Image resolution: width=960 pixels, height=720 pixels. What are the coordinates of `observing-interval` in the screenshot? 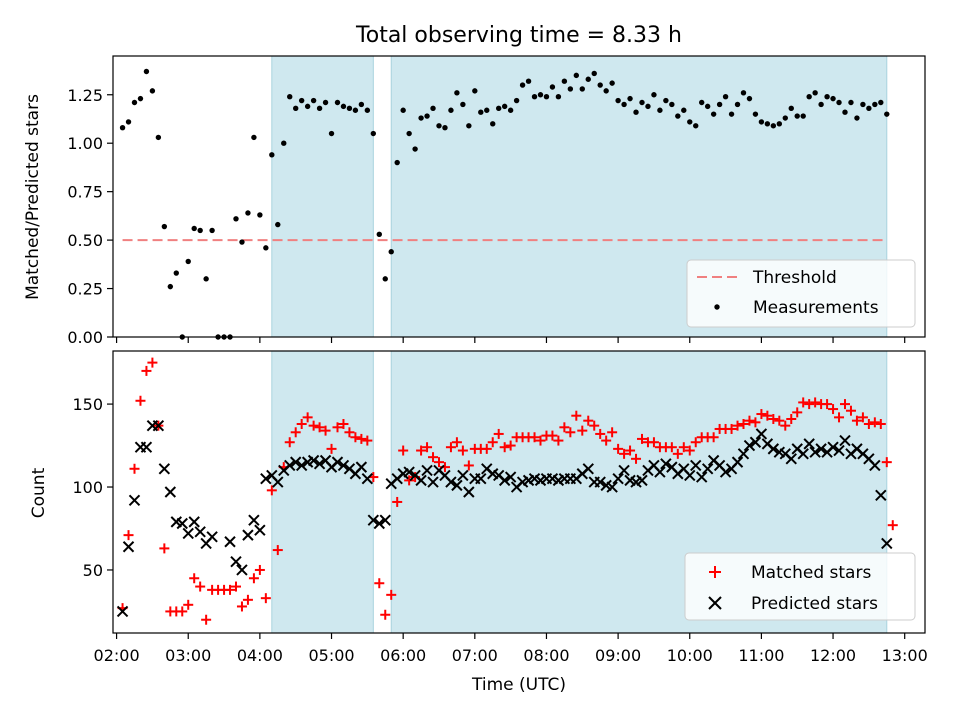 It's located at (322, 196).